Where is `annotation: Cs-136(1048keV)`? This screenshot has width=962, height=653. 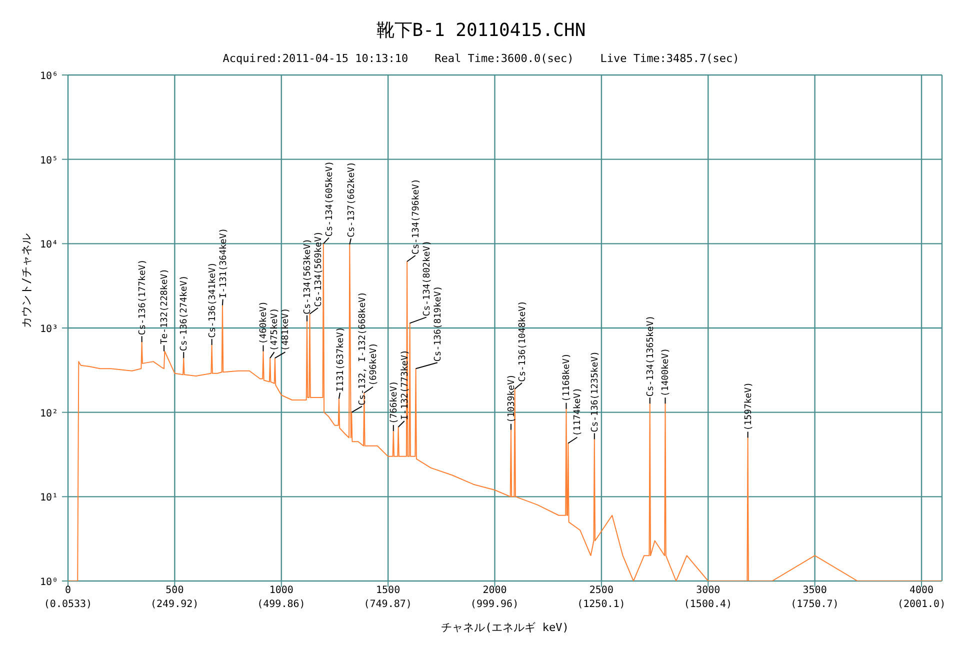
annotation: Cs-136(1048keV) is located at coordinates (523, 341).